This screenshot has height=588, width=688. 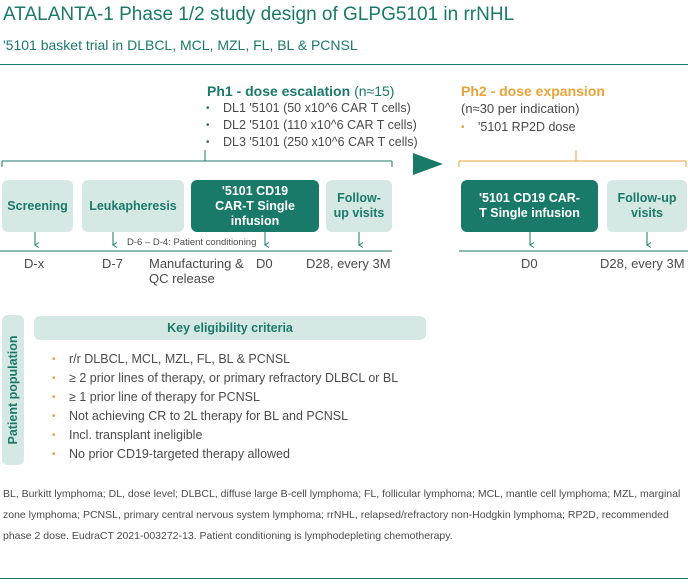 What do you see at coordinates (192, 242) in the screenshot?
I see `conditioning-note: D-6 – D-4: Patient conditioning` at bounding box center [192, 242].